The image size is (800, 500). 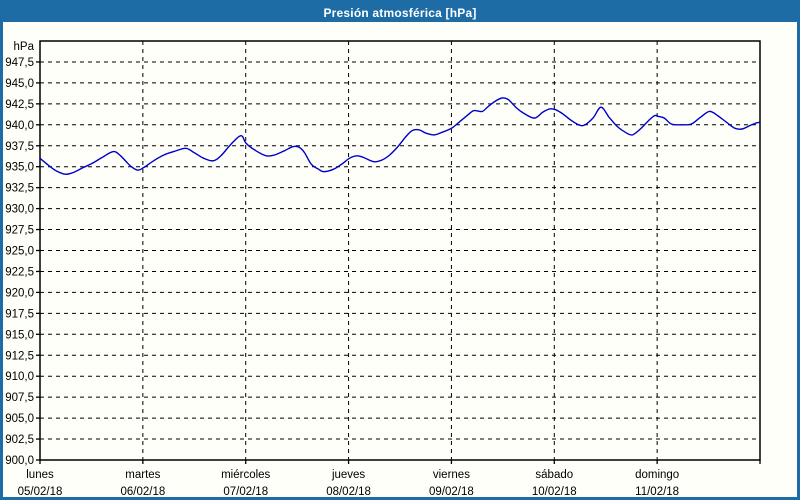 I want to click on y-tick-label: 920,0, so click(x=19, y=293).